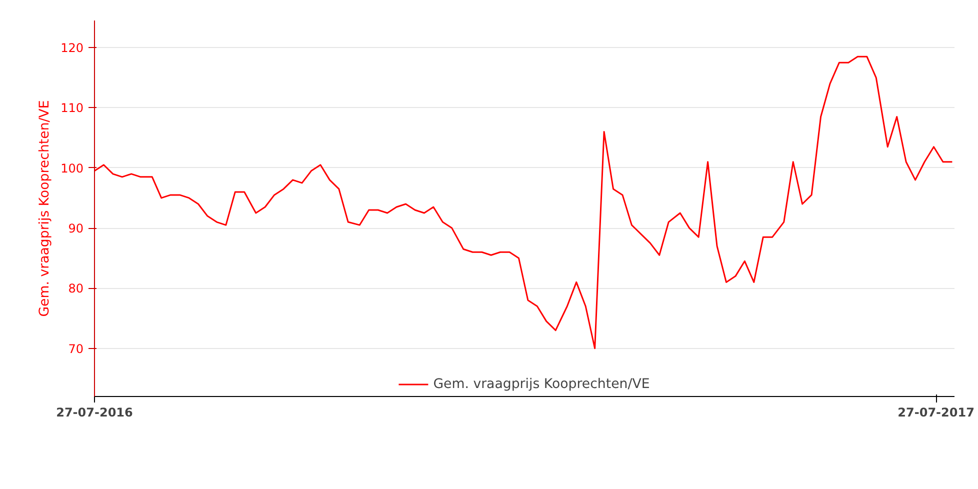 This screenshot has width=978, height=489. Describe the element at coordinates (45, 208) in the screenshot. I see `y-axis-title: Gem. vraagprijs Kooprechten/VE` at that location.